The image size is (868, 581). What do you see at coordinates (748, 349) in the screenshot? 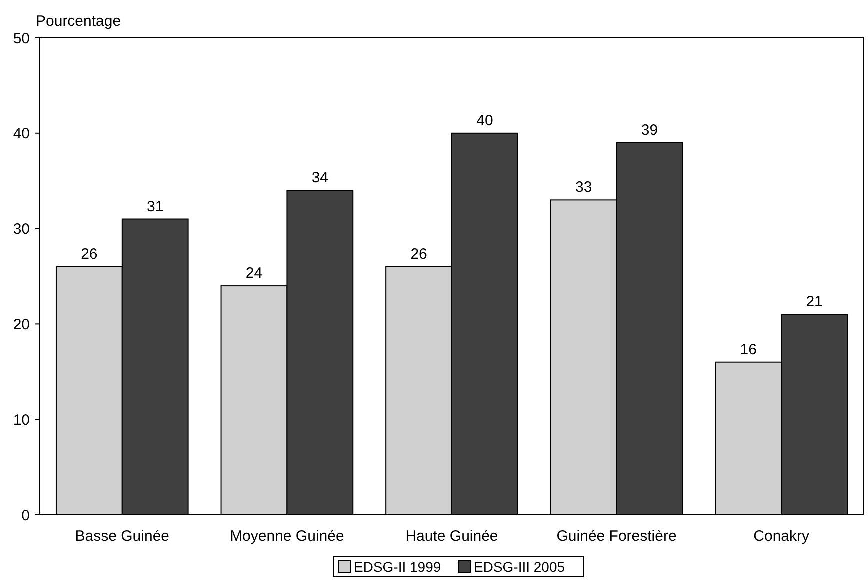
I see `data-label: 16` at bounding box center [748, 349].